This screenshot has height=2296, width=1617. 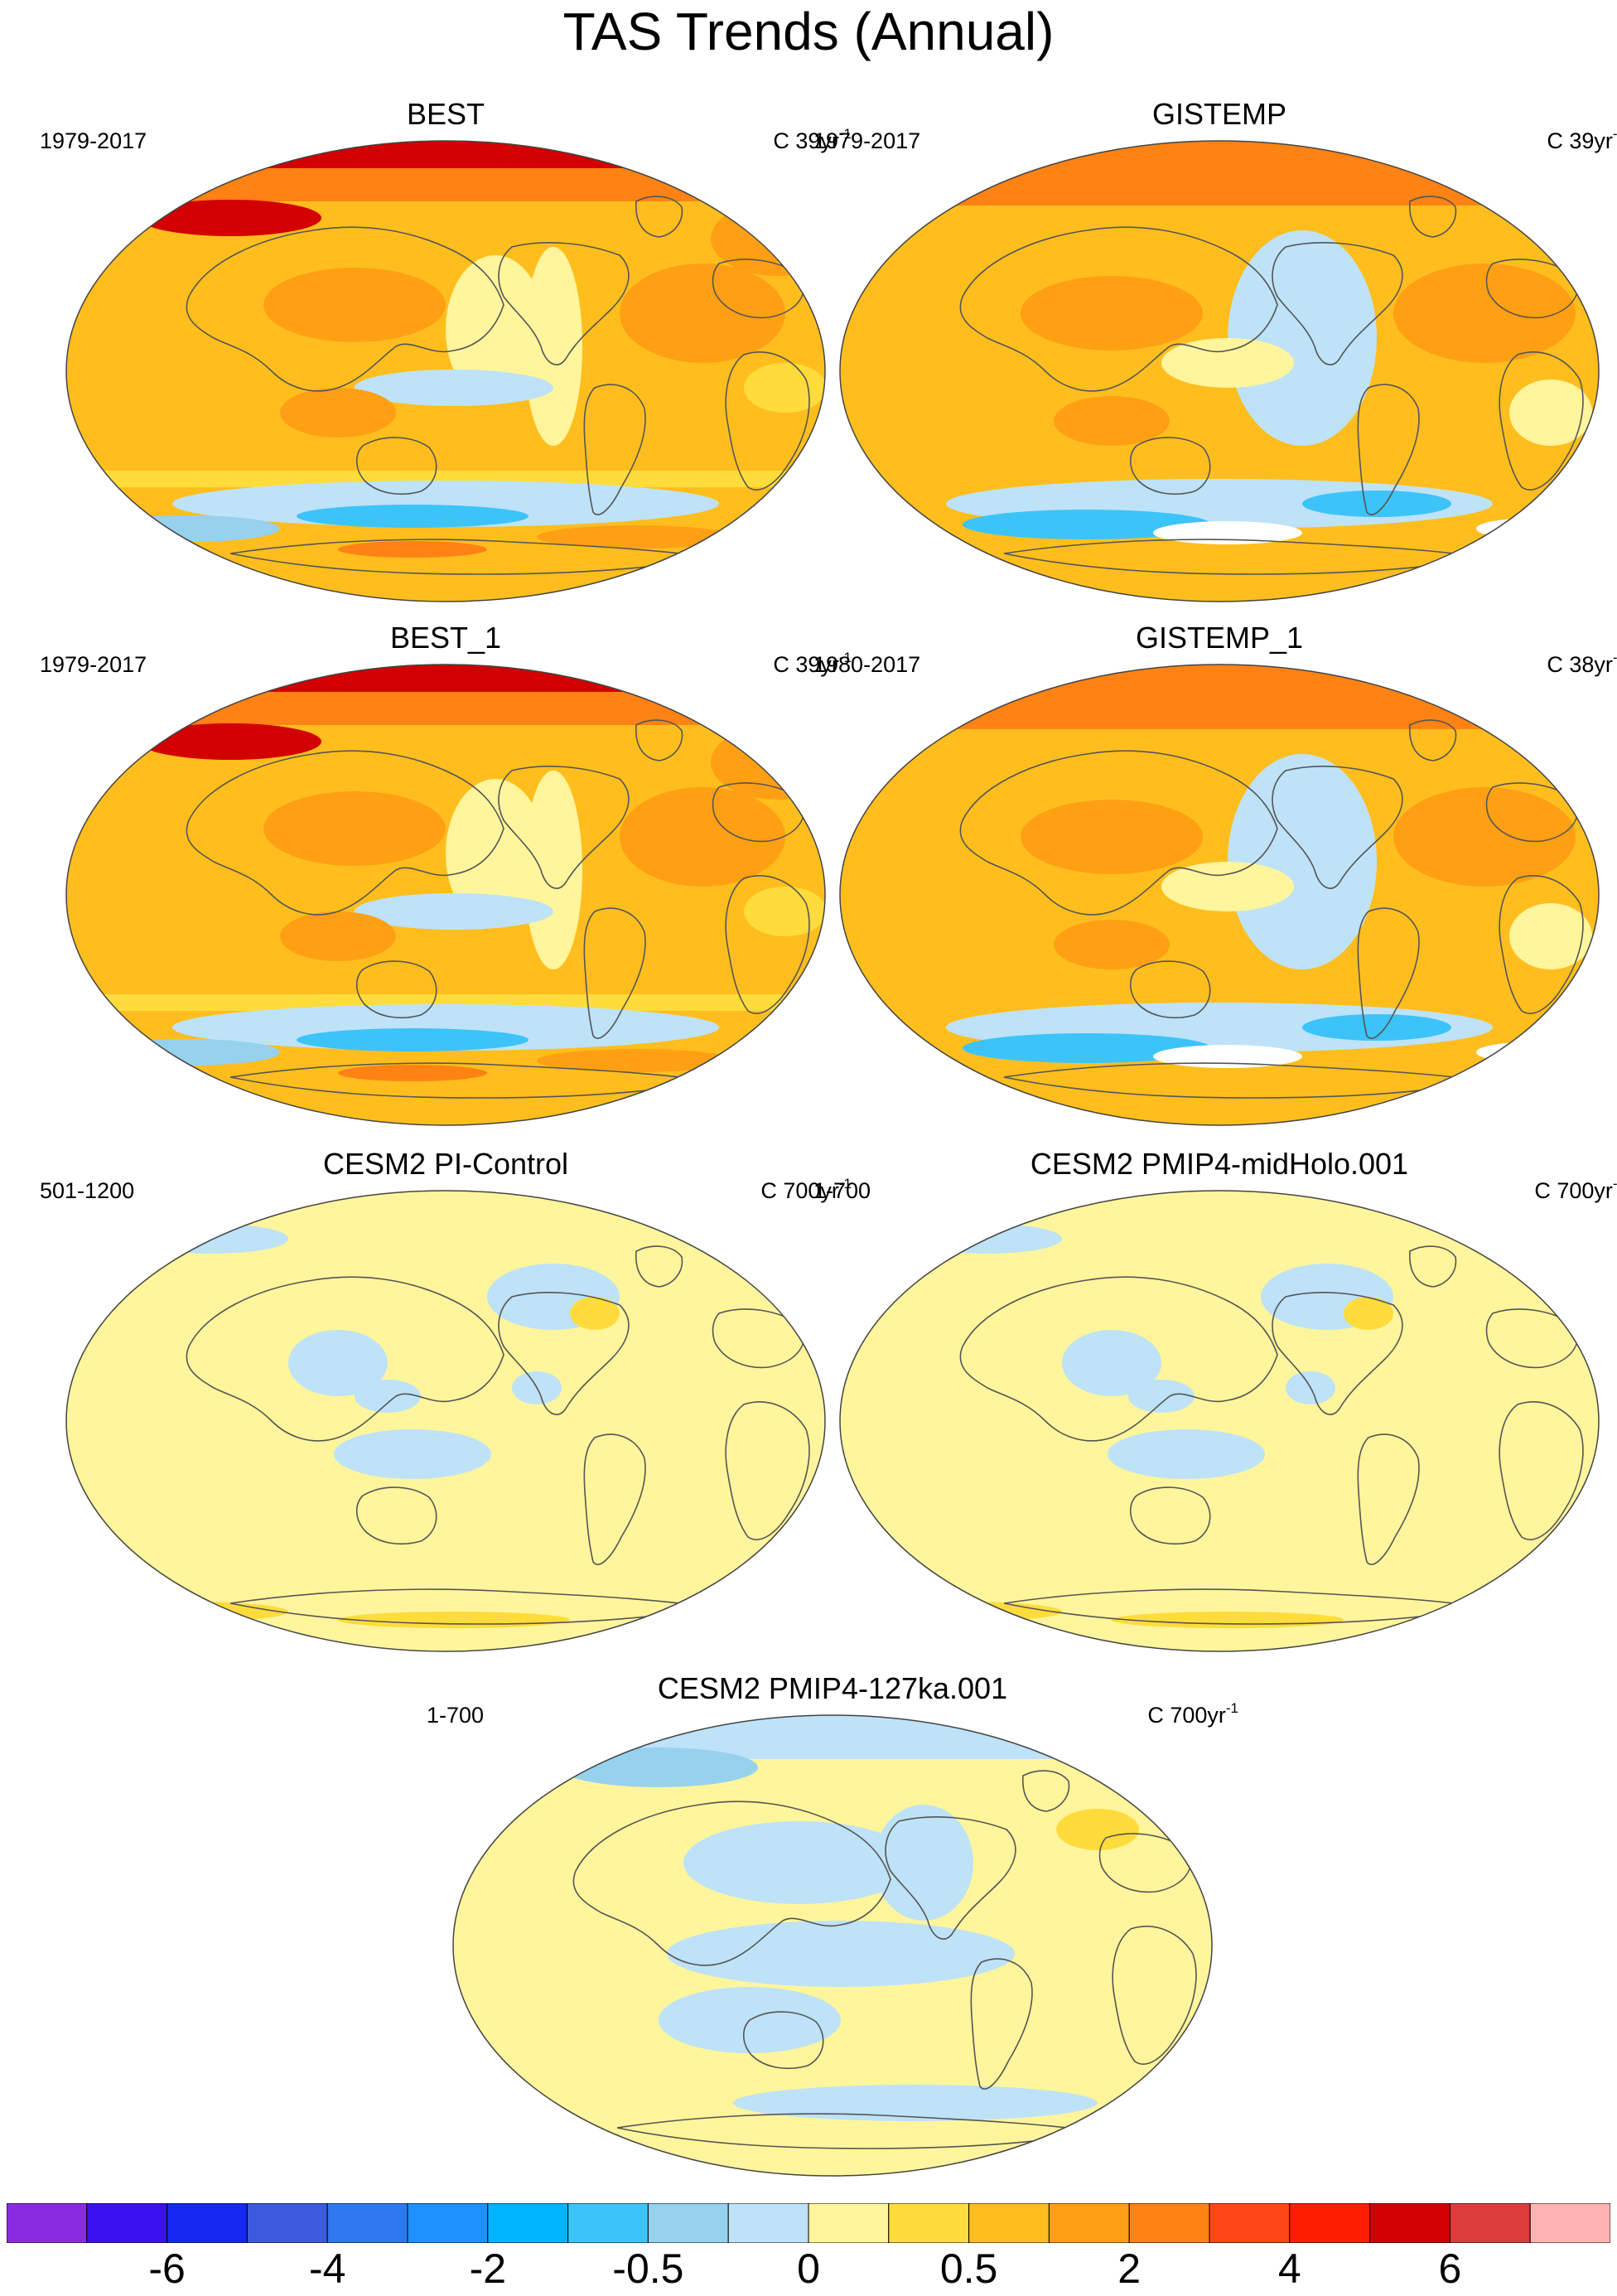 I want to click on panel-years: 501-1200, so click(x=87, y=1191).